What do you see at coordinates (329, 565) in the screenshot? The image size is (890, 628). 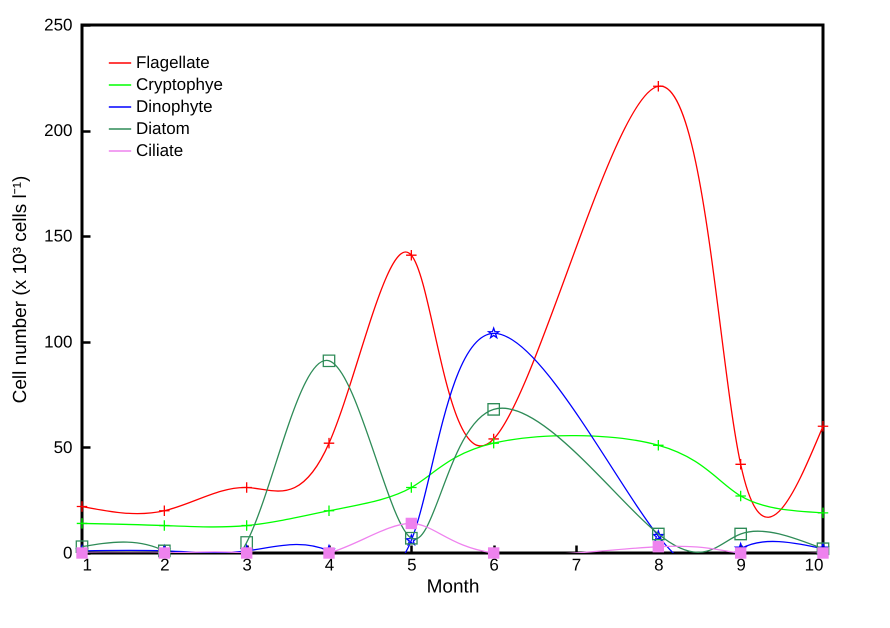 I see `x-tick-label: 4` at bounding box center [329, 565].